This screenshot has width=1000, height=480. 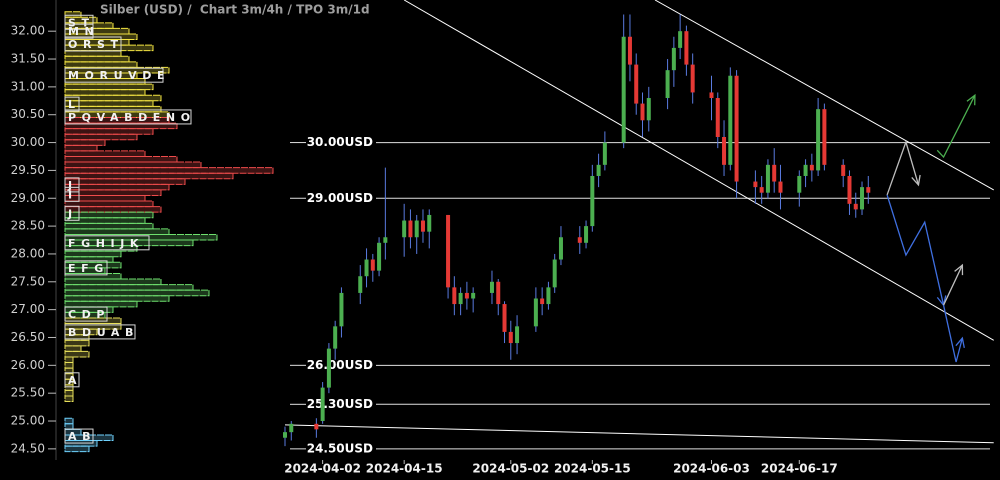 I want to click on tpo-letters: FGHIJK, so click(x=106, y=243).